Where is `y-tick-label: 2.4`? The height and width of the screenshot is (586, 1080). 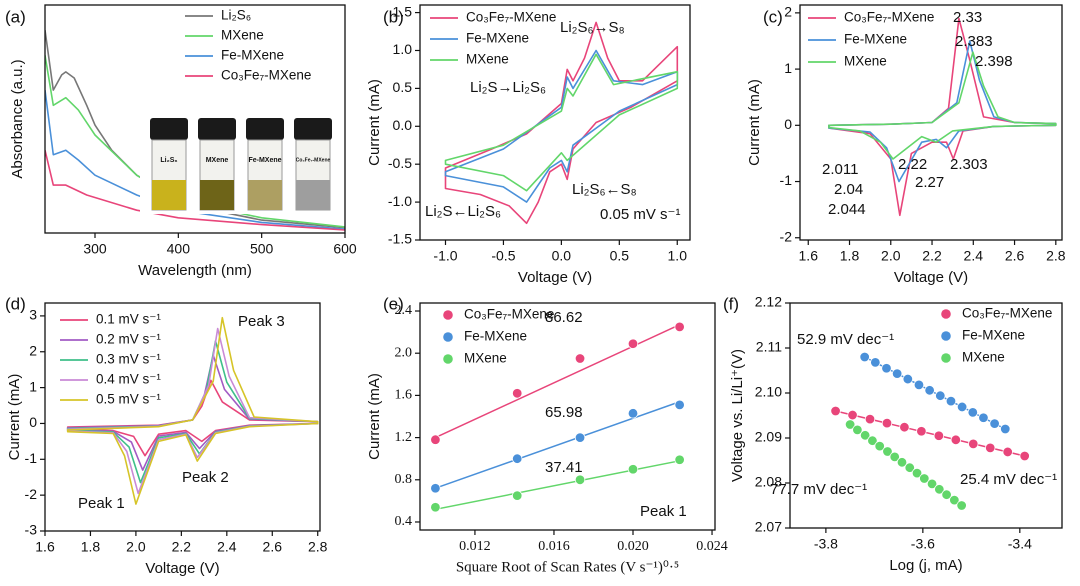
y-tick-label: 2.4 is located at coordinates (404, 310).